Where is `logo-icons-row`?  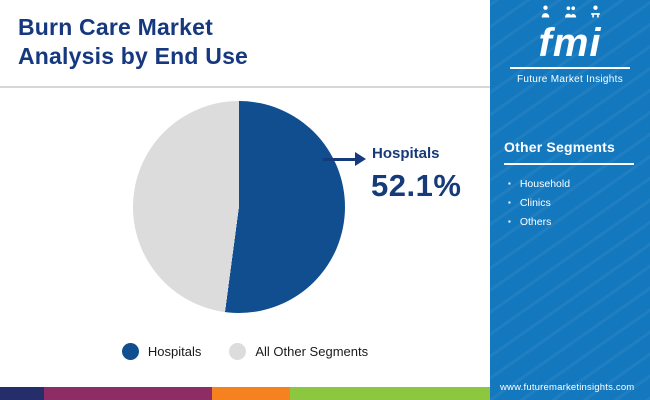
logo-icons-row is located at coordinates (570, 14).